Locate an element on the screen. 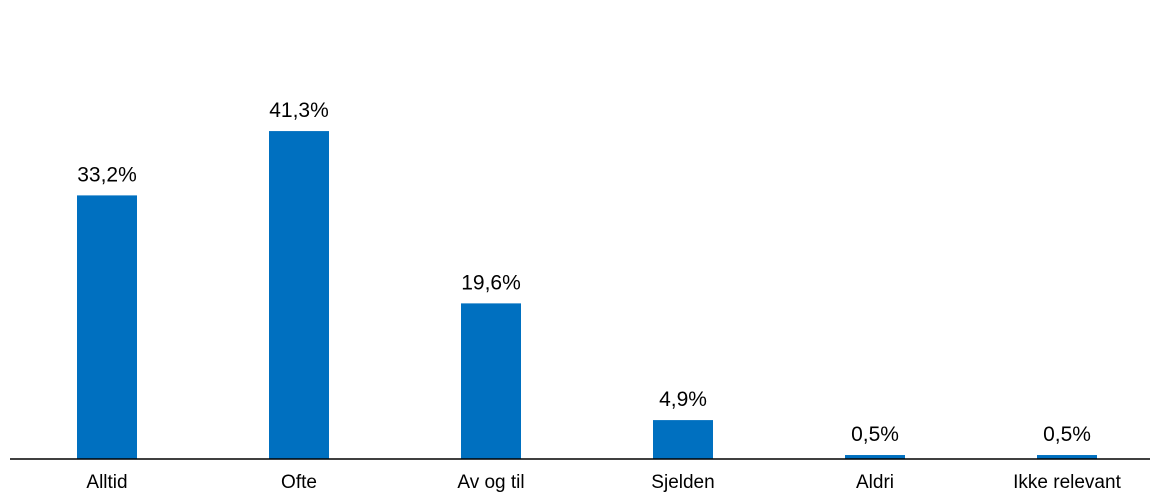 Image resolution: width=1150 pixels, height=495 pixels. value-label: 19,6% is located at coordinates (491, 282).